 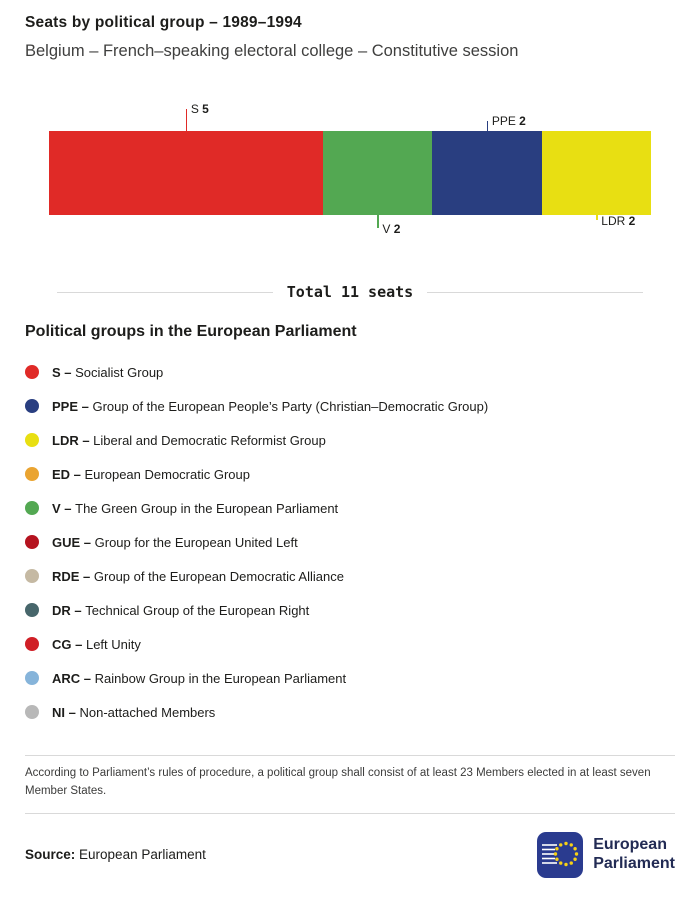 I want to click on bar-label-s: S 5, so click(x=200, y=109).